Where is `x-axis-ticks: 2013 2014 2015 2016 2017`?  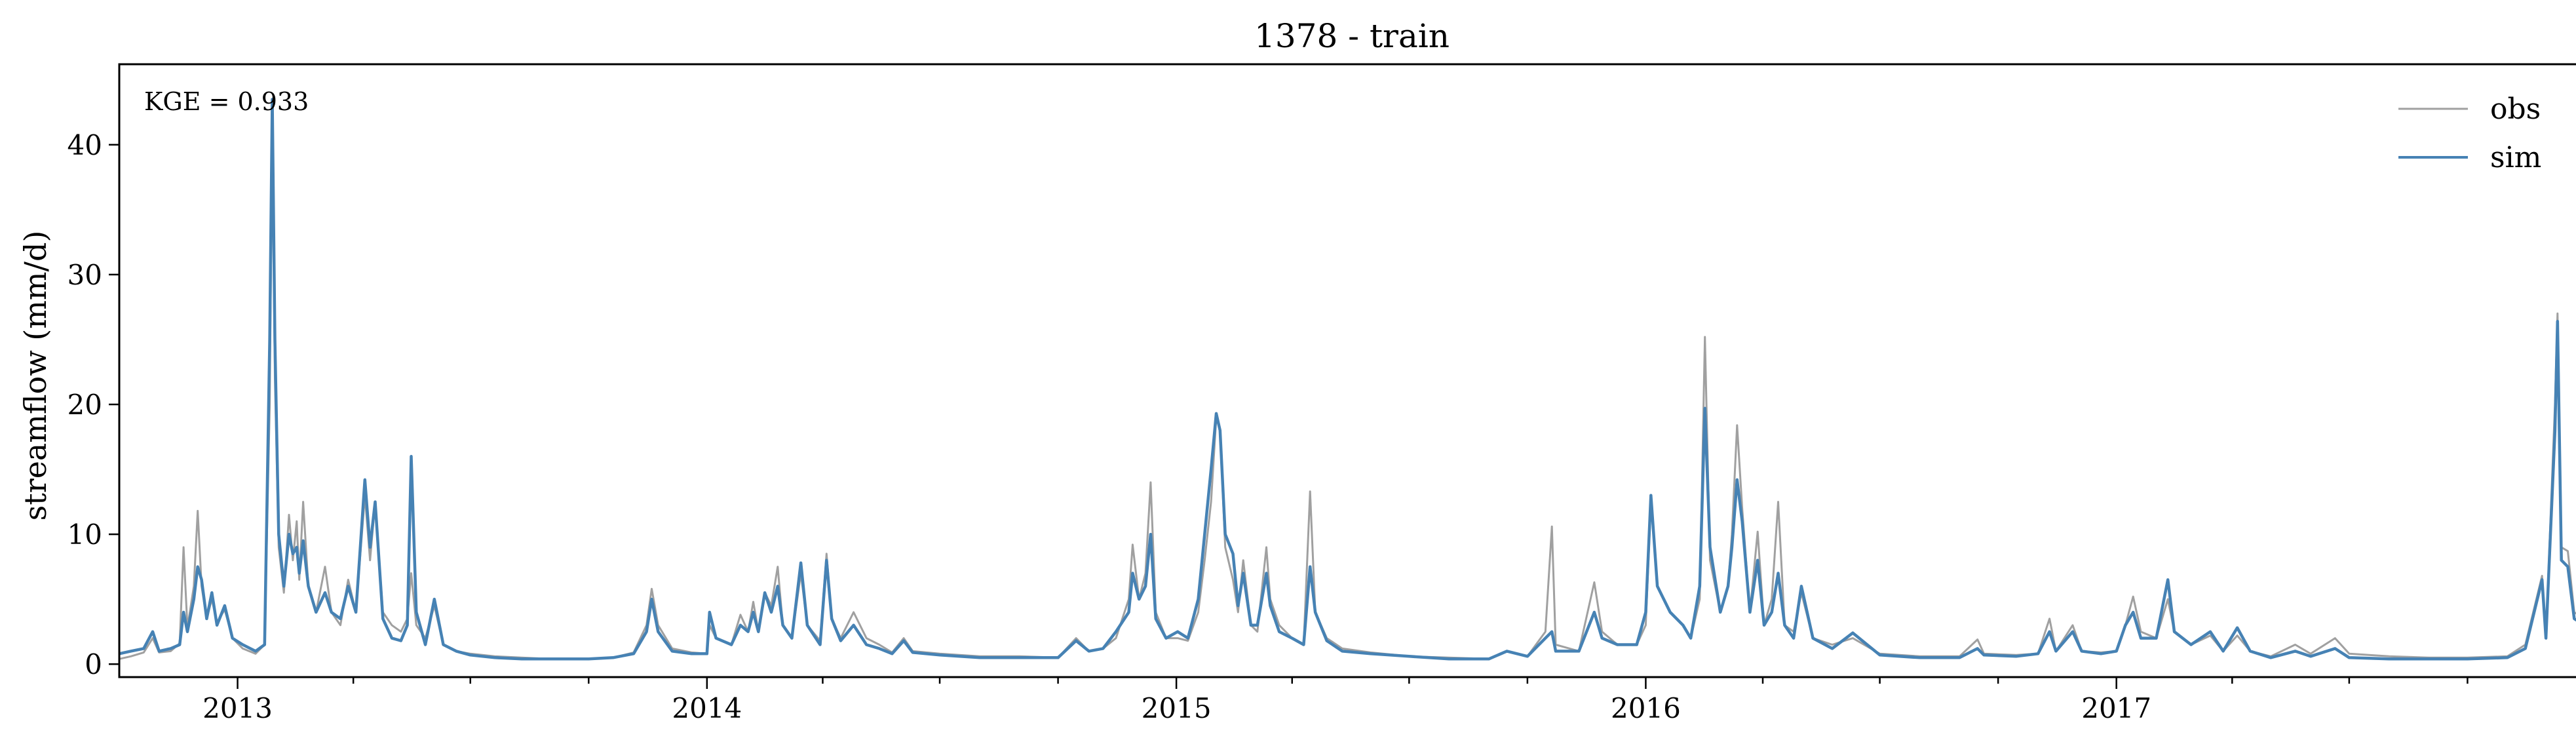
x-axis-ticks: 2013 2014 2015 2016 2017 is located at coordinates (1334, 700).